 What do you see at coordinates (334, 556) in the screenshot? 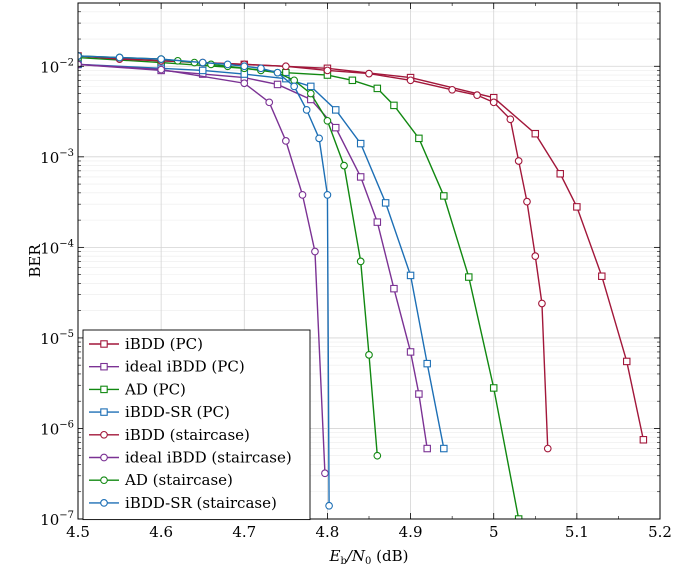
I see `x-label-e: E` at bounding box center [334, 556].